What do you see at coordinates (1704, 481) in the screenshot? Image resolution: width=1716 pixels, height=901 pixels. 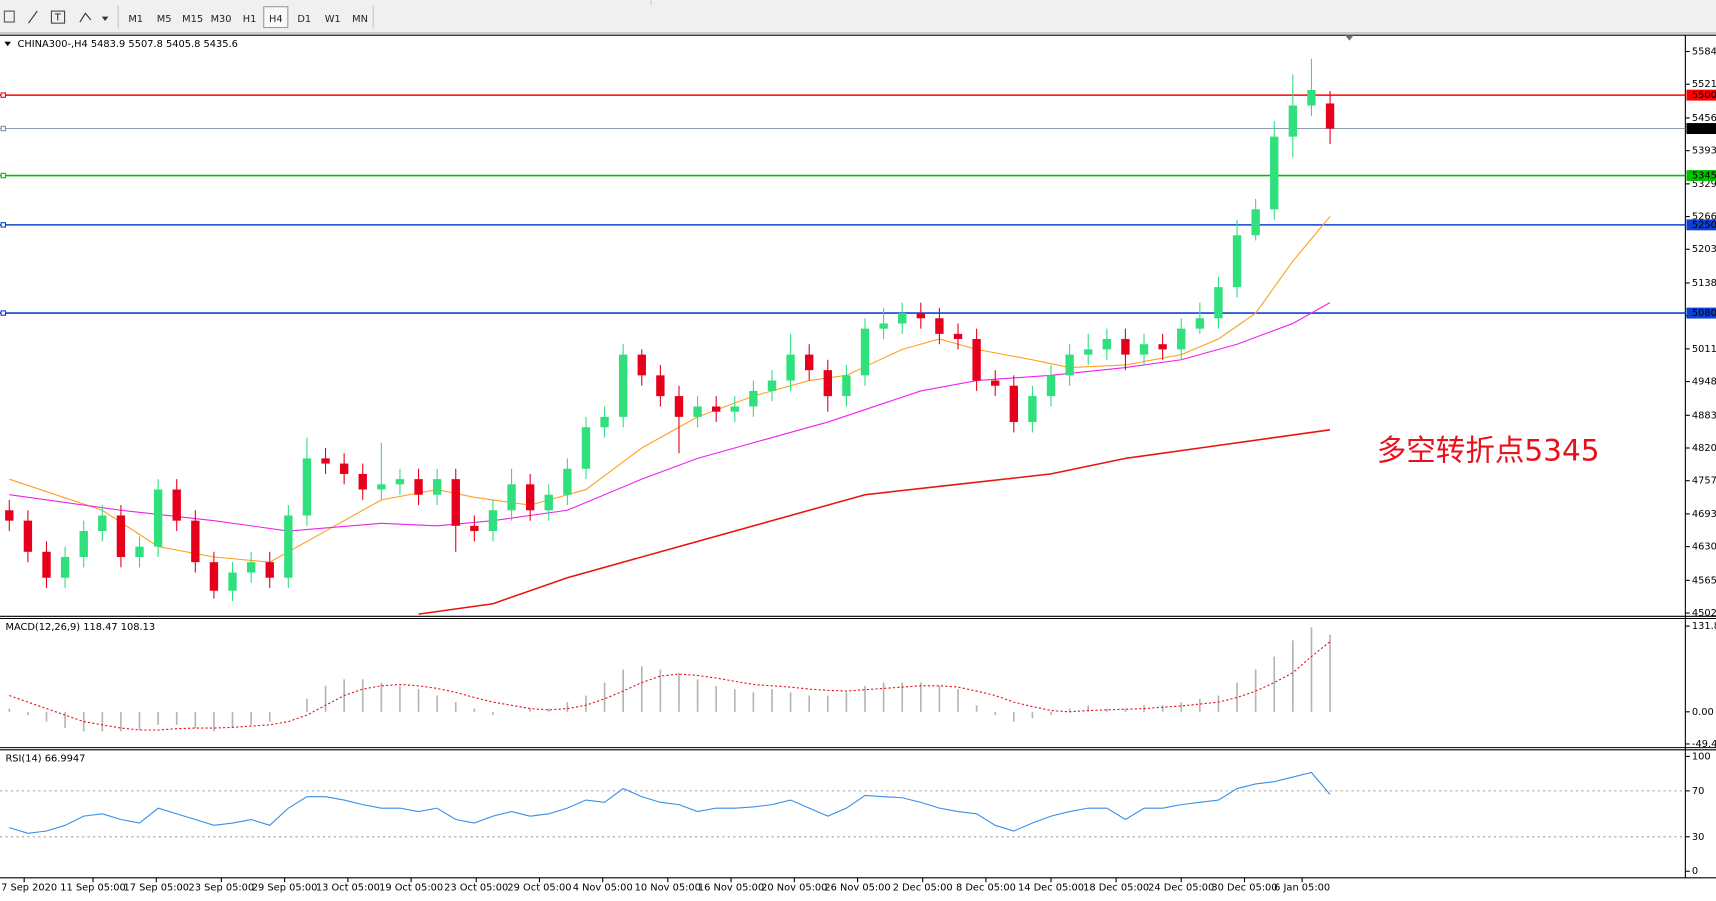 I see `y-tick-label: 4757` at bounding box center [1704, 481].